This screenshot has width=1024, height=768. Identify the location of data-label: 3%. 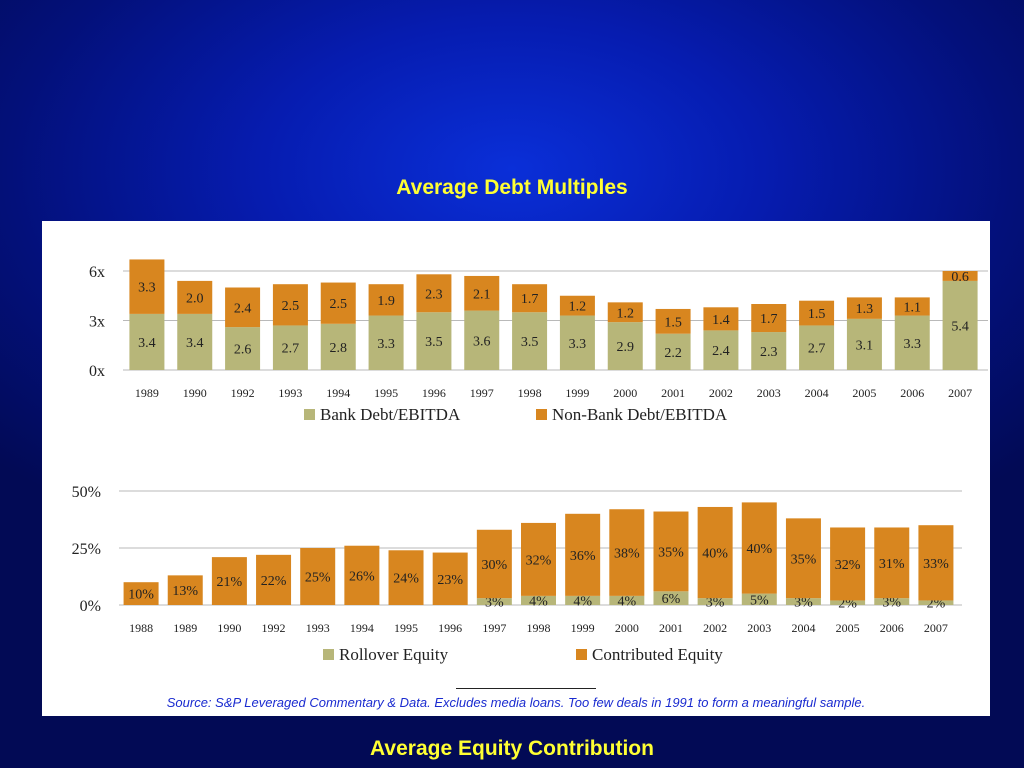
(715, 603).